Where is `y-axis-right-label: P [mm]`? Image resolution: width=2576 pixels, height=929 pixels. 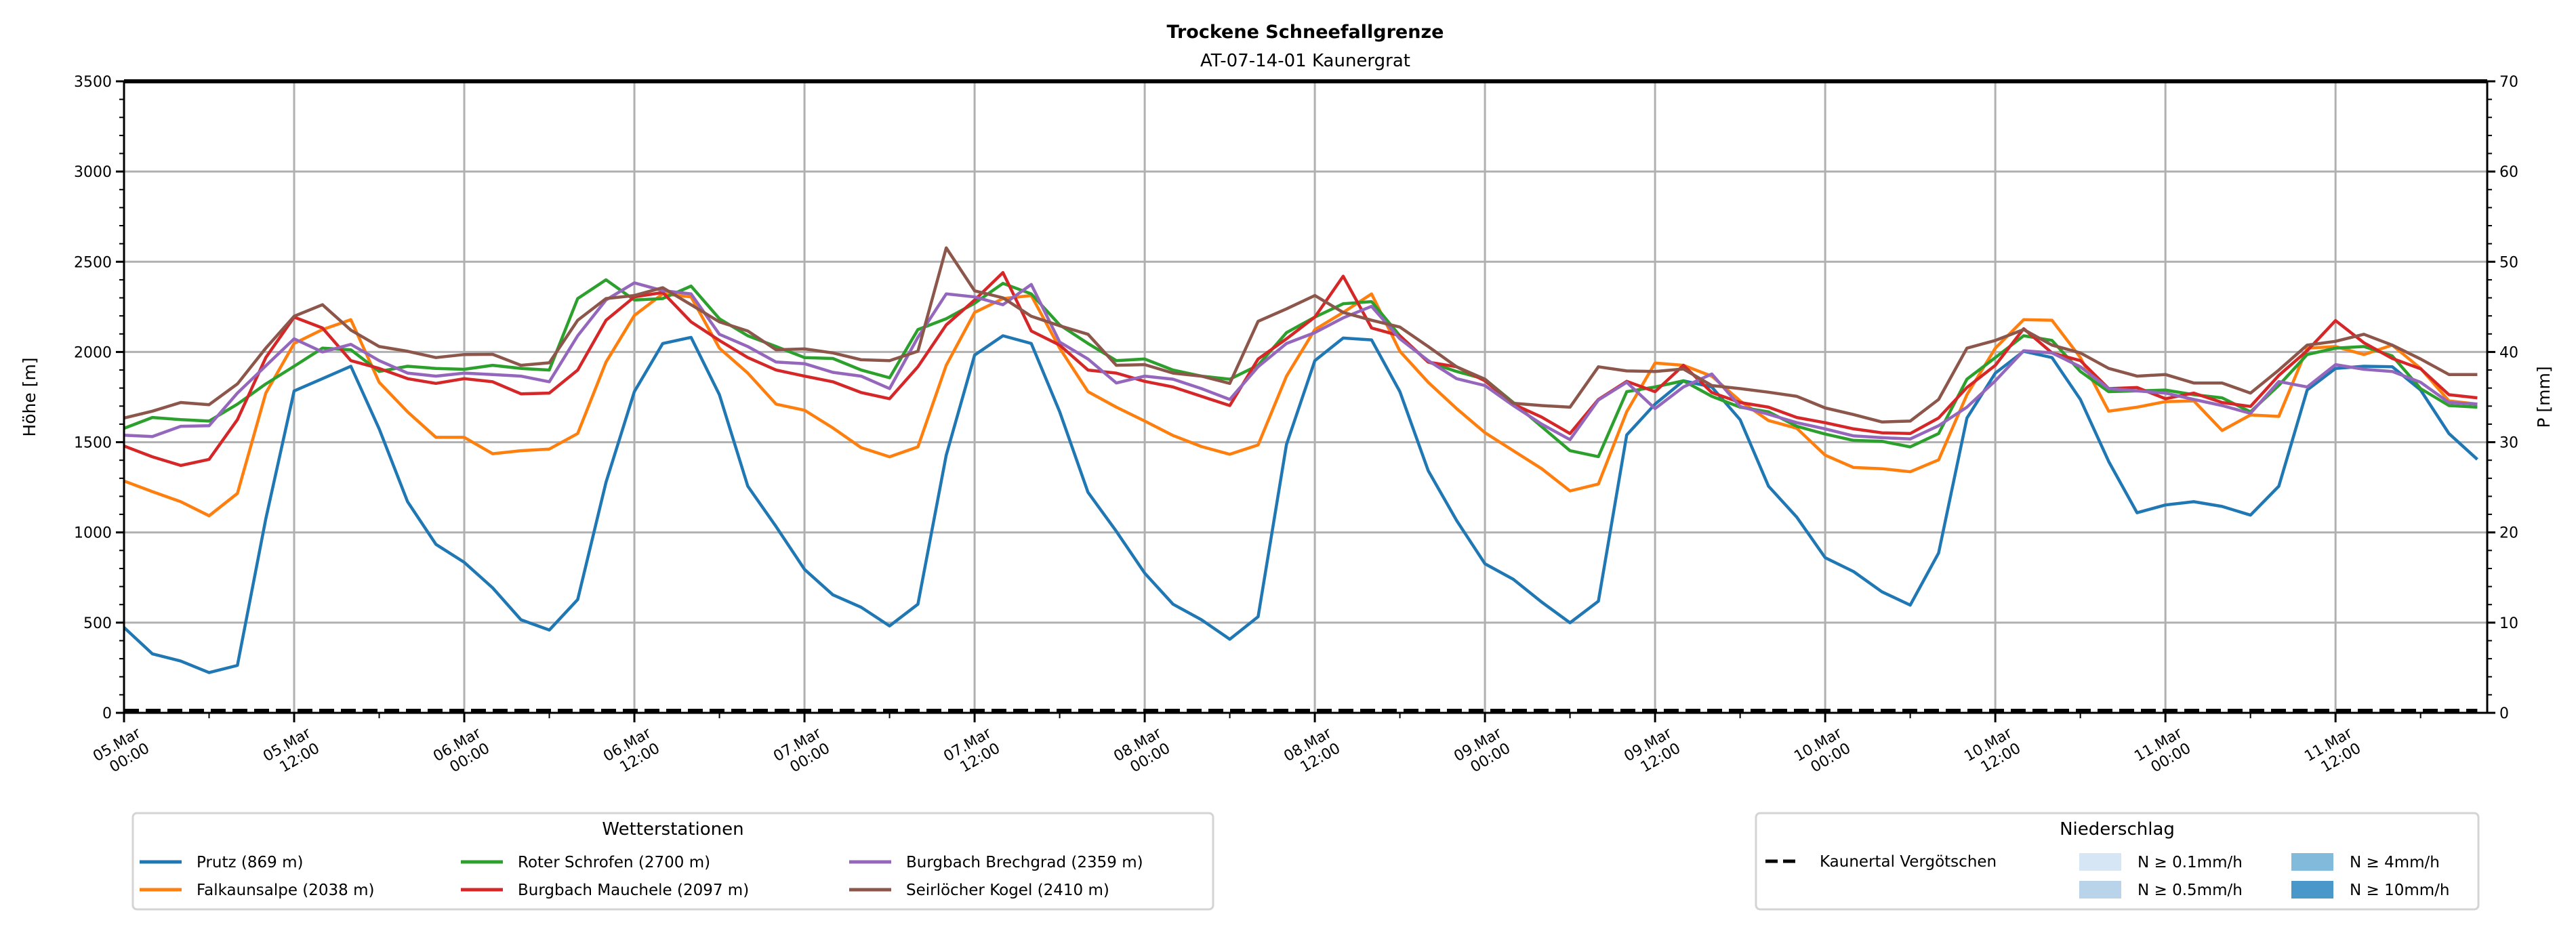
y-axis-right-label: P [mm] is located at coordinates (2544, 397).